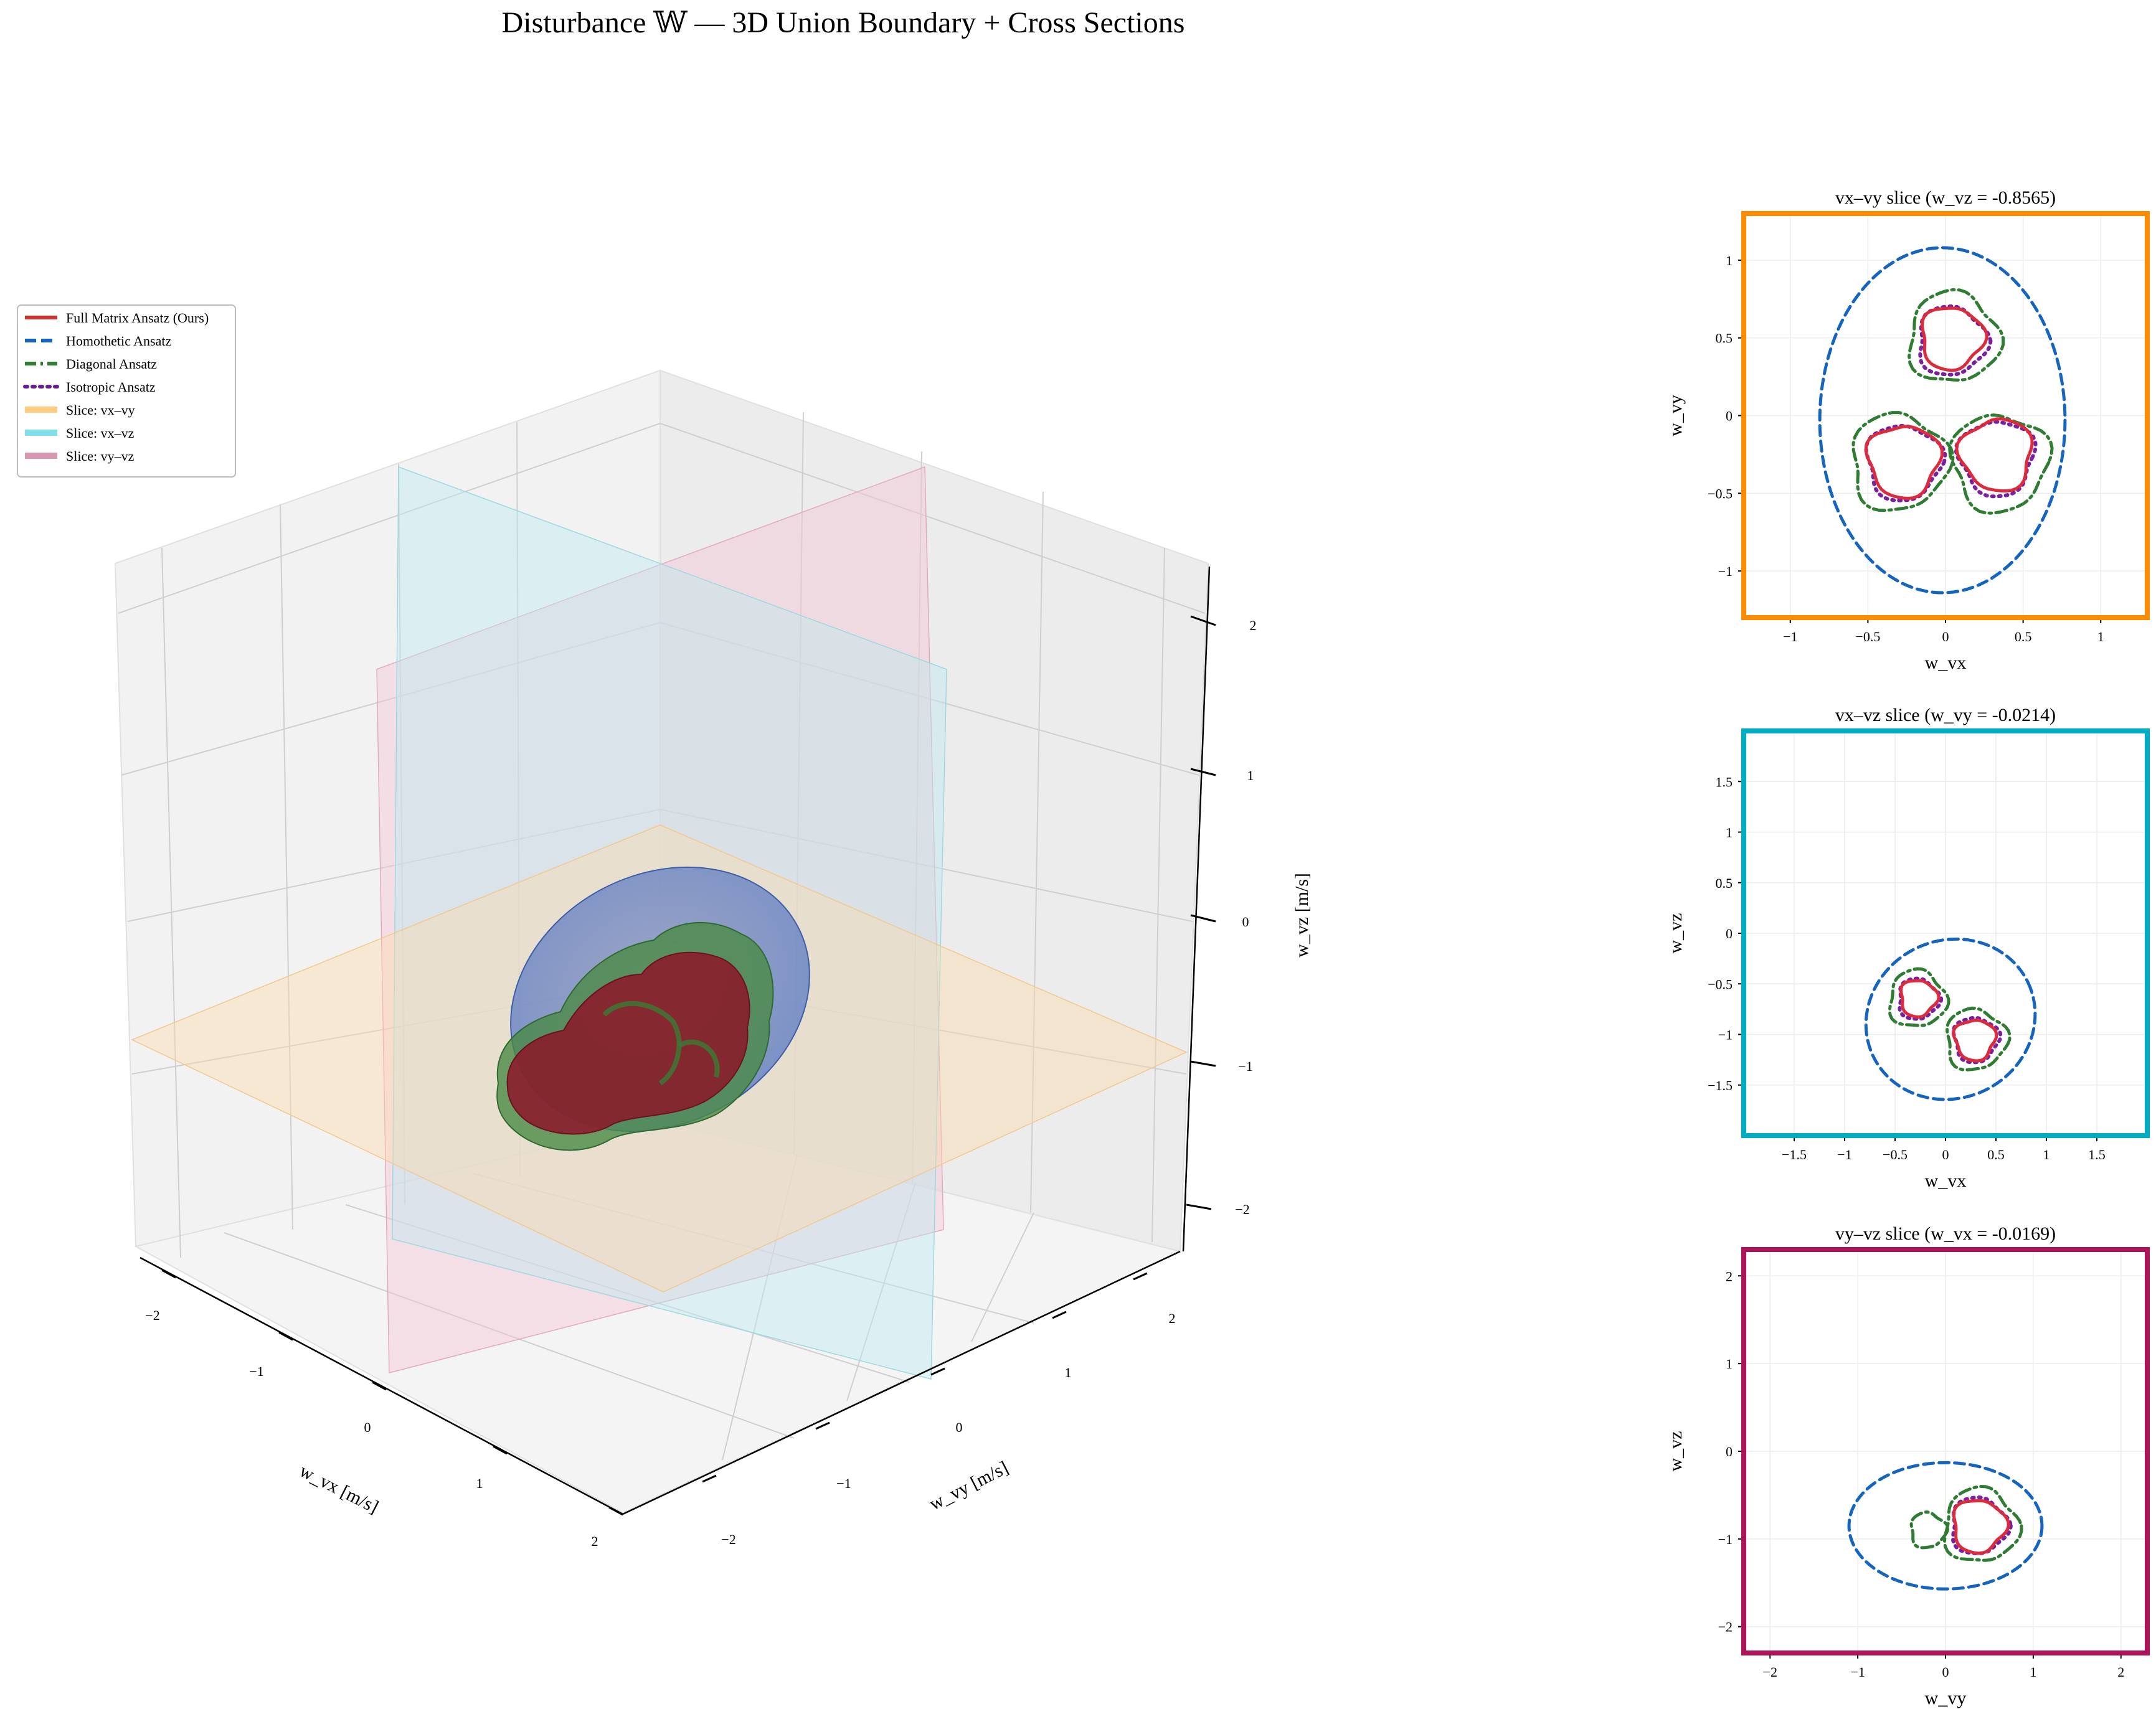 The image size is (2156, 1714). I want to click on z-ticks-3d, so click(1201, 912).